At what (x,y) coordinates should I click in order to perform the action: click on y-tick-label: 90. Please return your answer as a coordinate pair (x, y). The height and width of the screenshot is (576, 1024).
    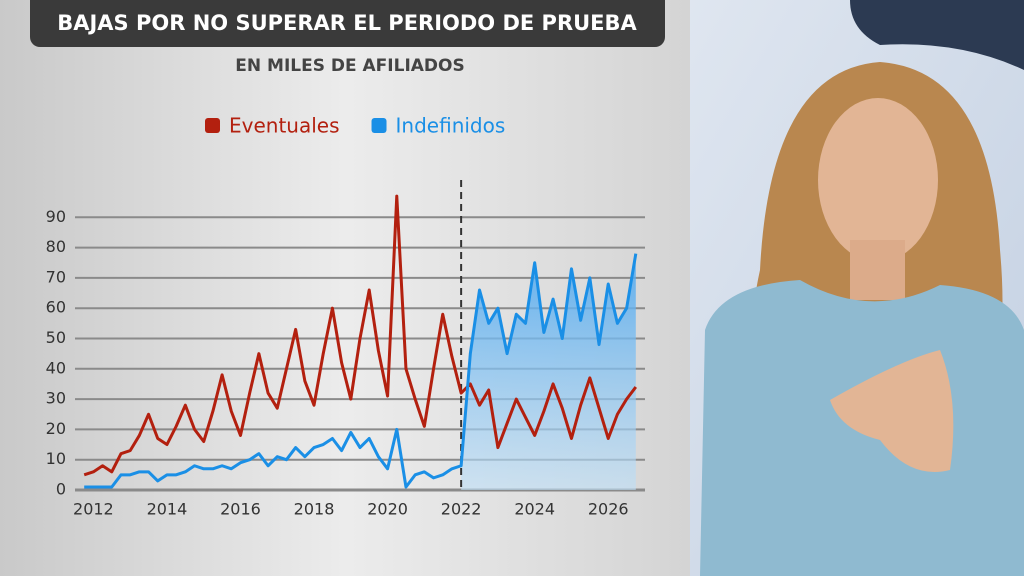
    Looking at the image, I should click on (56, 216).